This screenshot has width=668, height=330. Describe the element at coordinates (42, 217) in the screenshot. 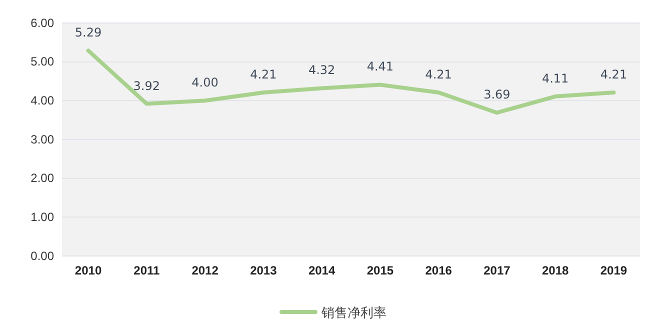

I see `y-tick-label: 1.00` at that location.